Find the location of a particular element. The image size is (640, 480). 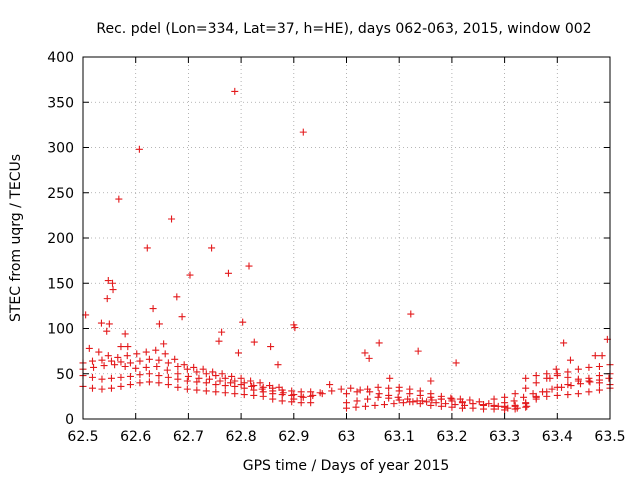

x-tick-label: 62.7 is located at coordinates (188, 437).